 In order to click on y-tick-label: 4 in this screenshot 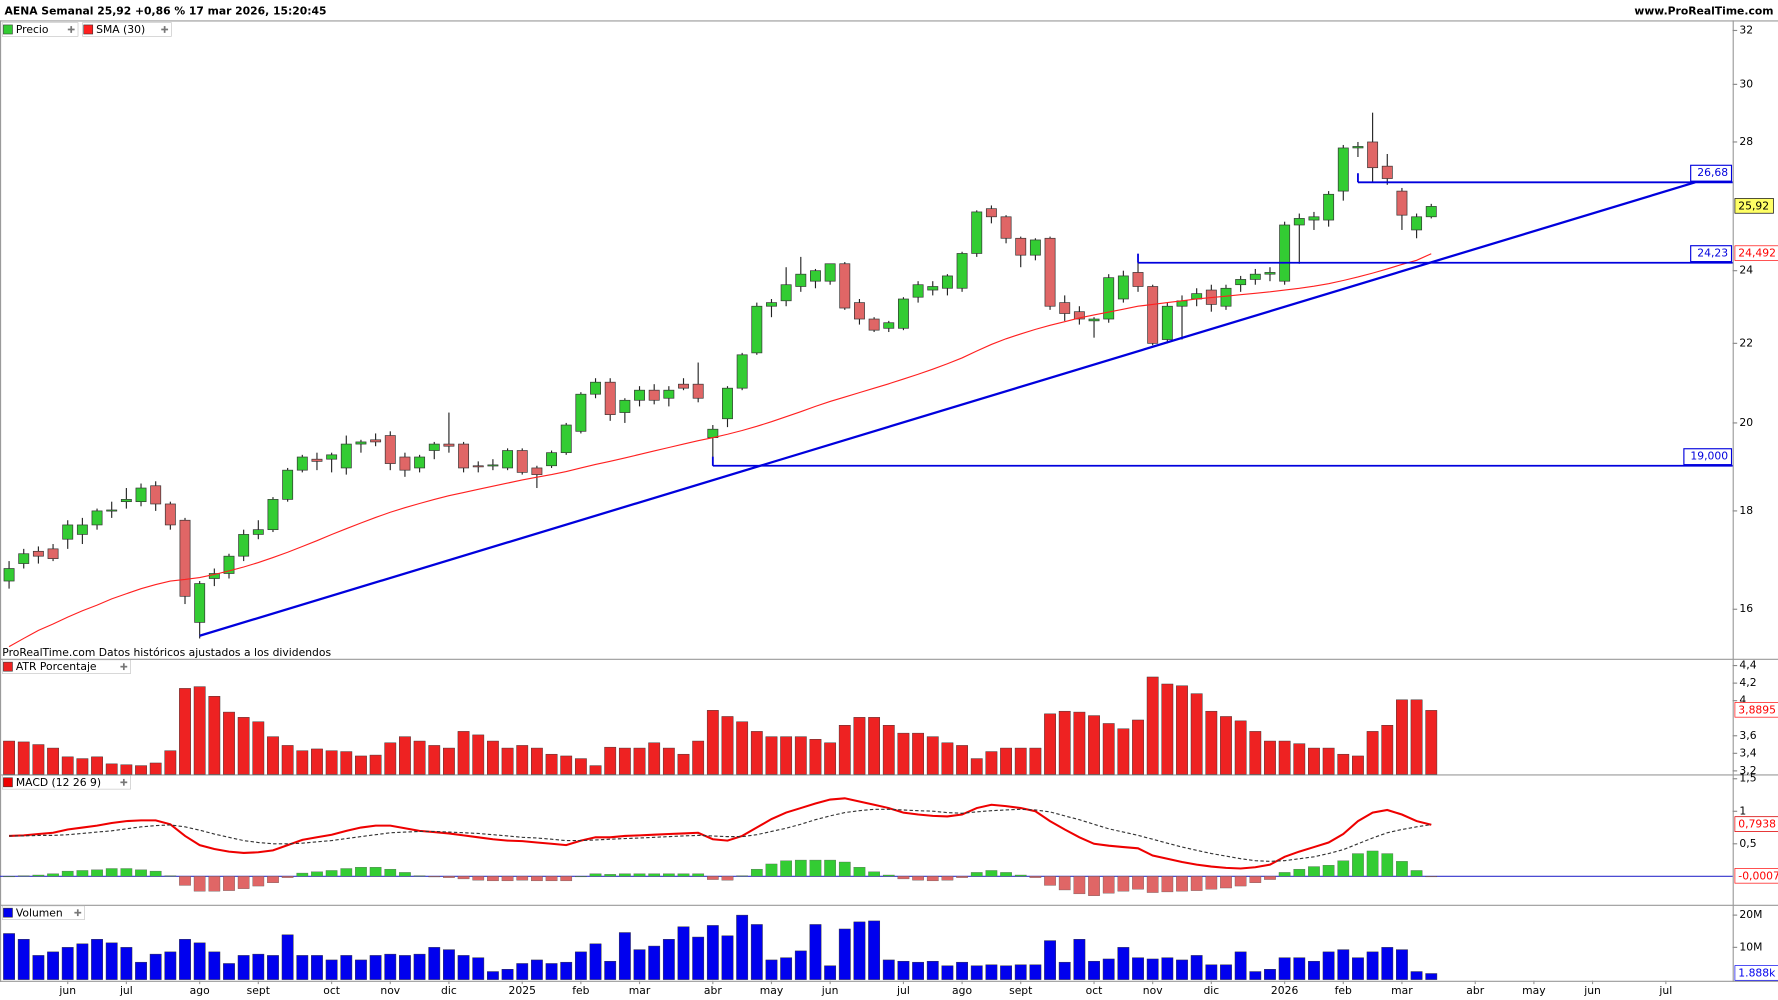, I will do `click(1742, 700)`.